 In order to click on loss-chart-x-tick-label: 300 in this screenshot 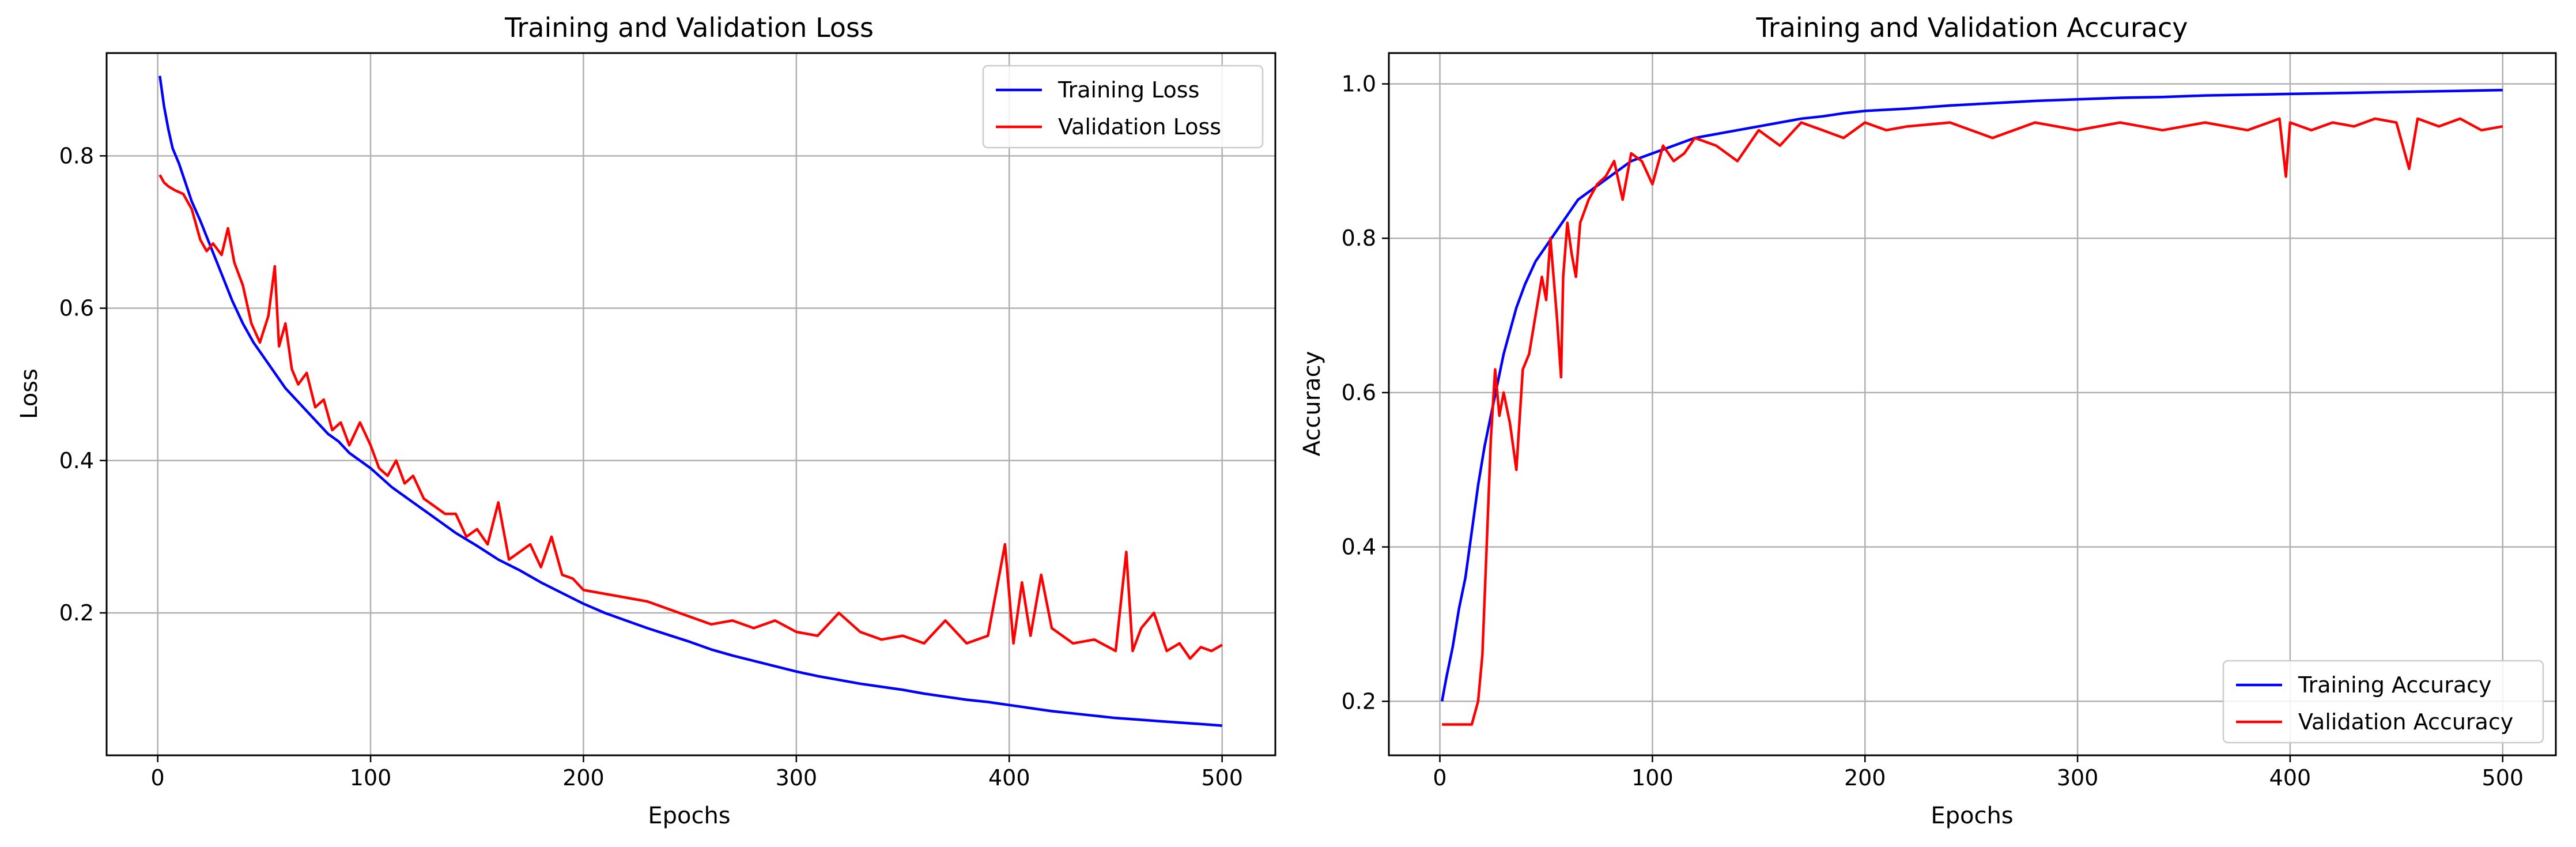, I will do `click(797, 777)`.